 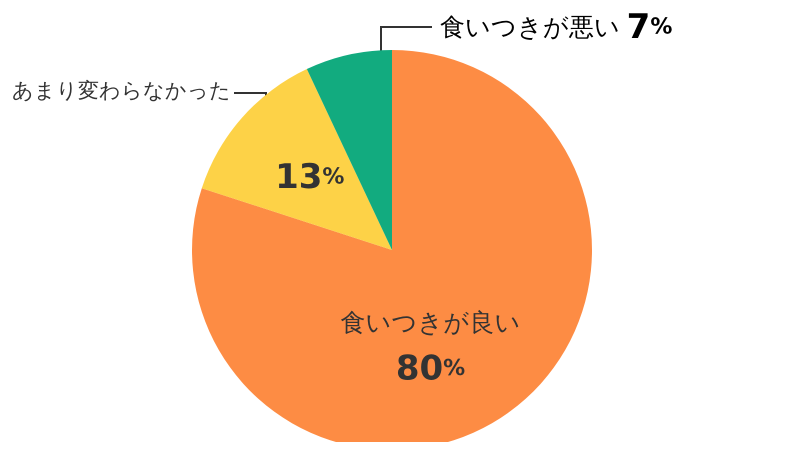 I want to click on data-label: 80%, so click(x=431, y=368).